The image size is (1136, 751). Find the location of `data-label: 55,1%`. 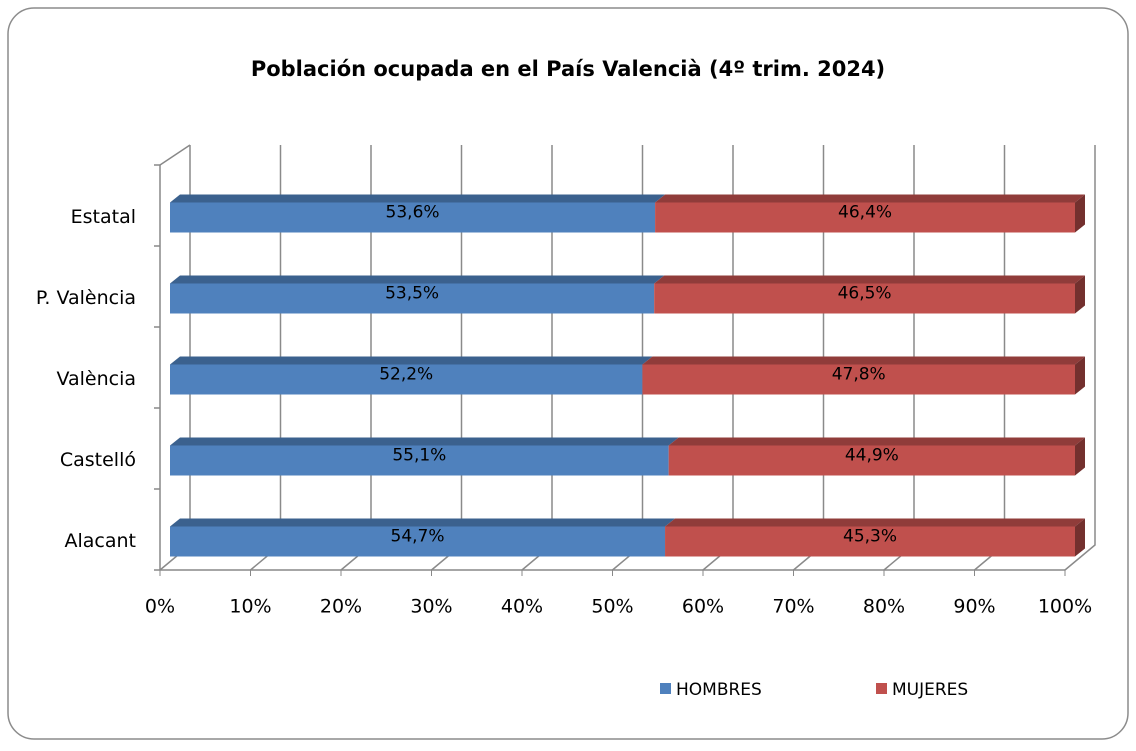

data-label: 55,1% is located at coordinates (419, 456).